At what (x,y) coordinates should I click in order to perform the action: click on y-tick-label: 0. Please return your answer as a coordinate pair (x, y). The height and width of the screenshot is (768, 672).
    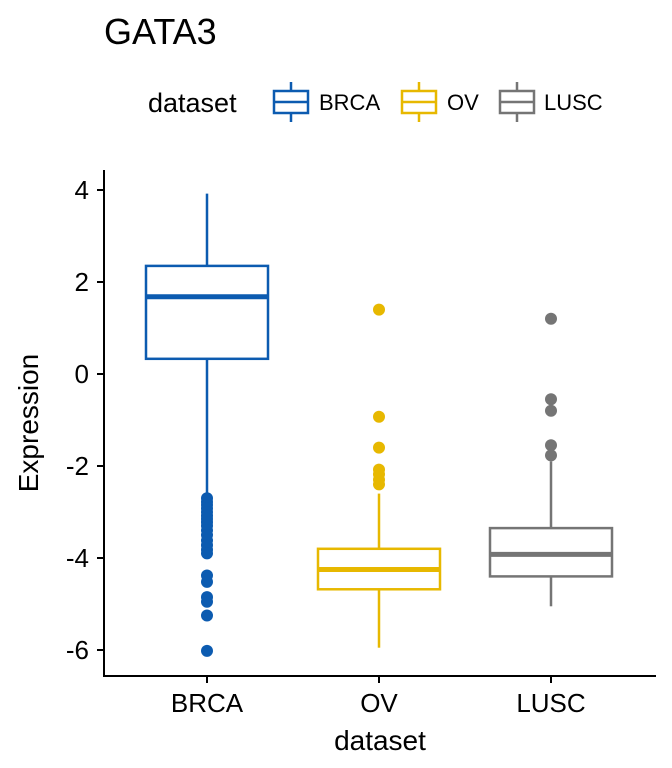
    Looking at the image, I should click on (82, 374).